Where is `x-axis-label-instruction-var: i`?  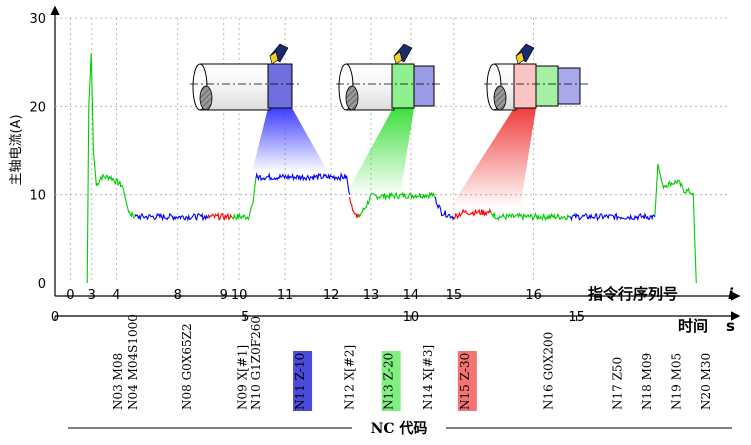 x-axis-label-instruction-var: i is located at coordinates (731, 294).